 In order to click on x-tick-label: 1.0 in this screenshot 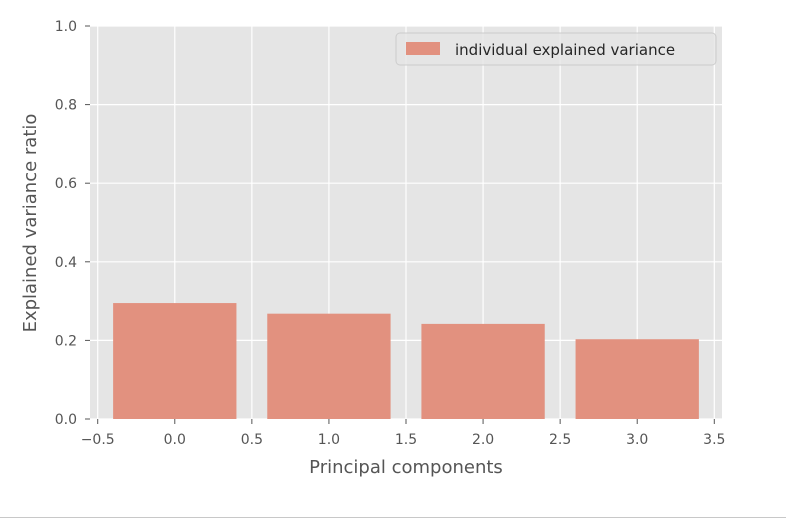, I will do `click(329, 440)`.